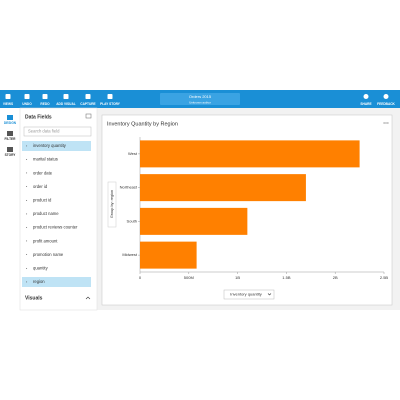  I want to click on toolbar-button: ADD VISUAL, so click(66, 104).